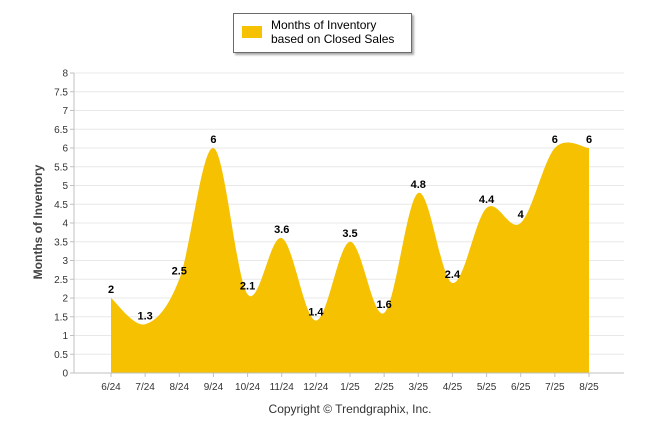 The width and height of the screenshot is (646, 434). Describe the element at coordinates (453, 275) in the screenshot. I see `data-label: 2.4` at that location.